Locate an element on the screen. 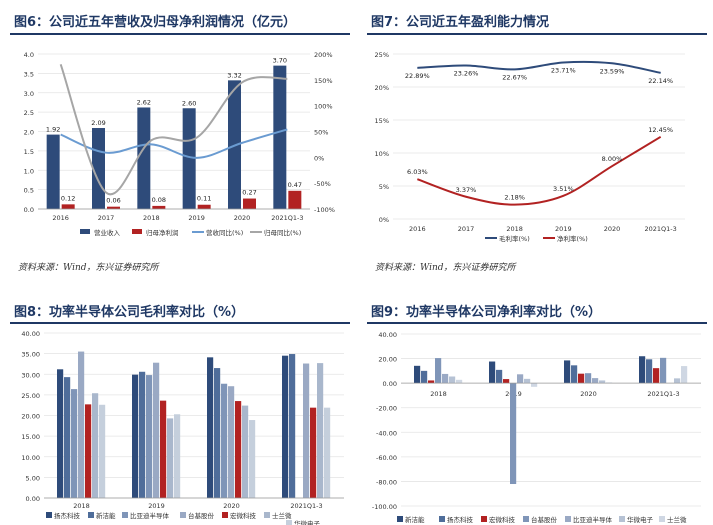 The height and width of the screenshot is (525, 713). legend-label: 营收同比(%) is located at coordinates (224, 232).